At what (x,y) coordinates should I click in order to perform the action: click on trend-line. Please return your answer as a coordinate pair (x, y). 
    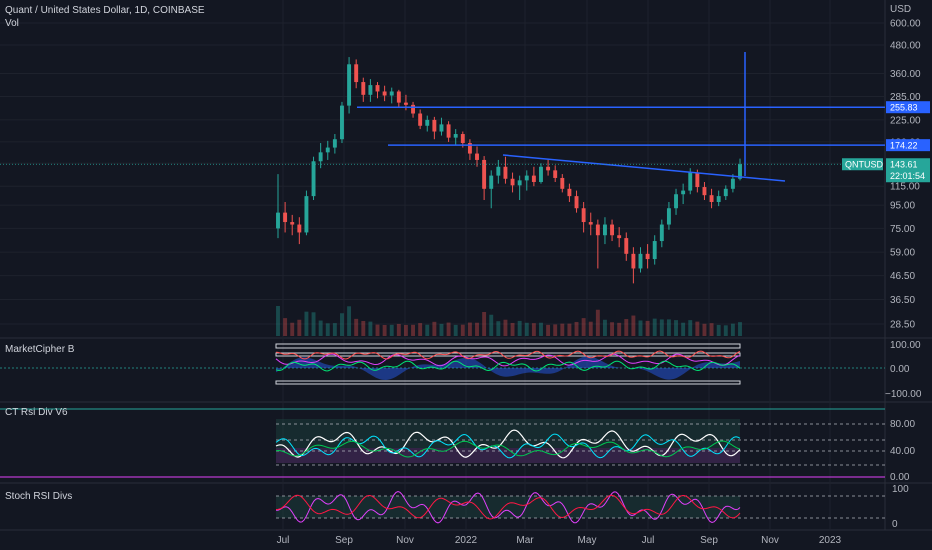
    Looking at the image, I should click on (644, 168).